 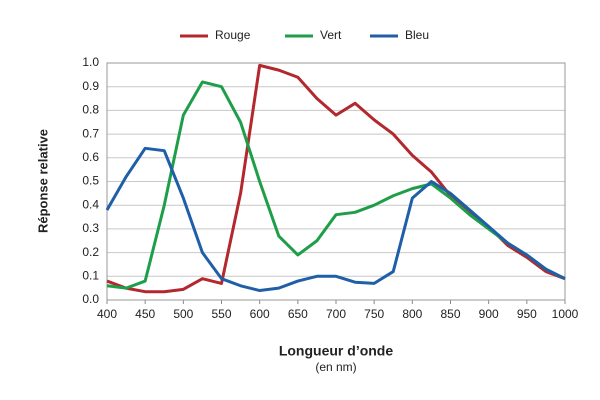 What do you see at coordinates (221, 314) in the screenshot?
I see `x-tick-label: 550` at bounding box center [221, 314].